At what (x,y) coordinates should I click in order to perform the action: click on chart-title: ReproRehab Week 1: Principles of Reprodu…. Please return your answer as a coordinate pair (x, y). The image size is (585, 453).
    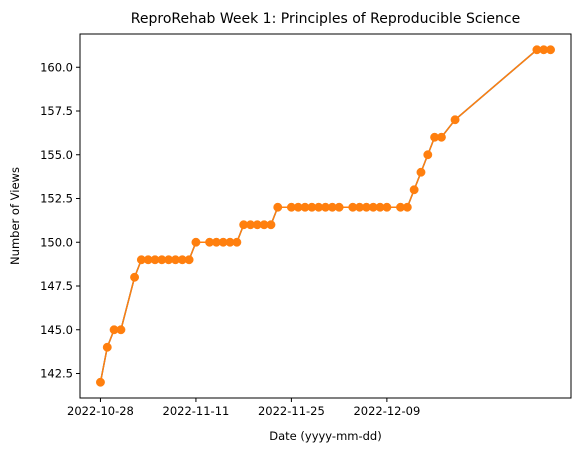
    Looking at the image, I should click on (325, 19).